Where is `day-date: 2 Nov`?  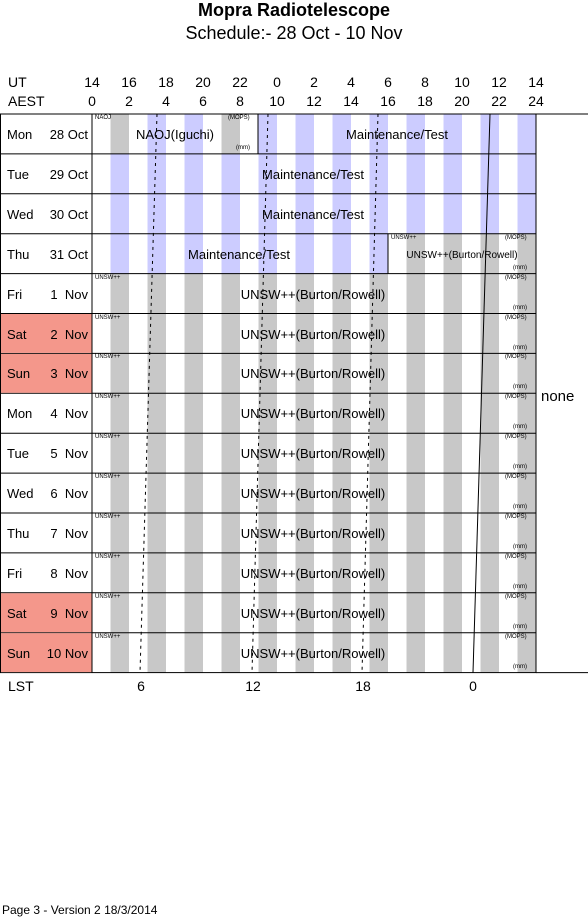 day-date: 2 Nov is located at coordinates (69, 334).